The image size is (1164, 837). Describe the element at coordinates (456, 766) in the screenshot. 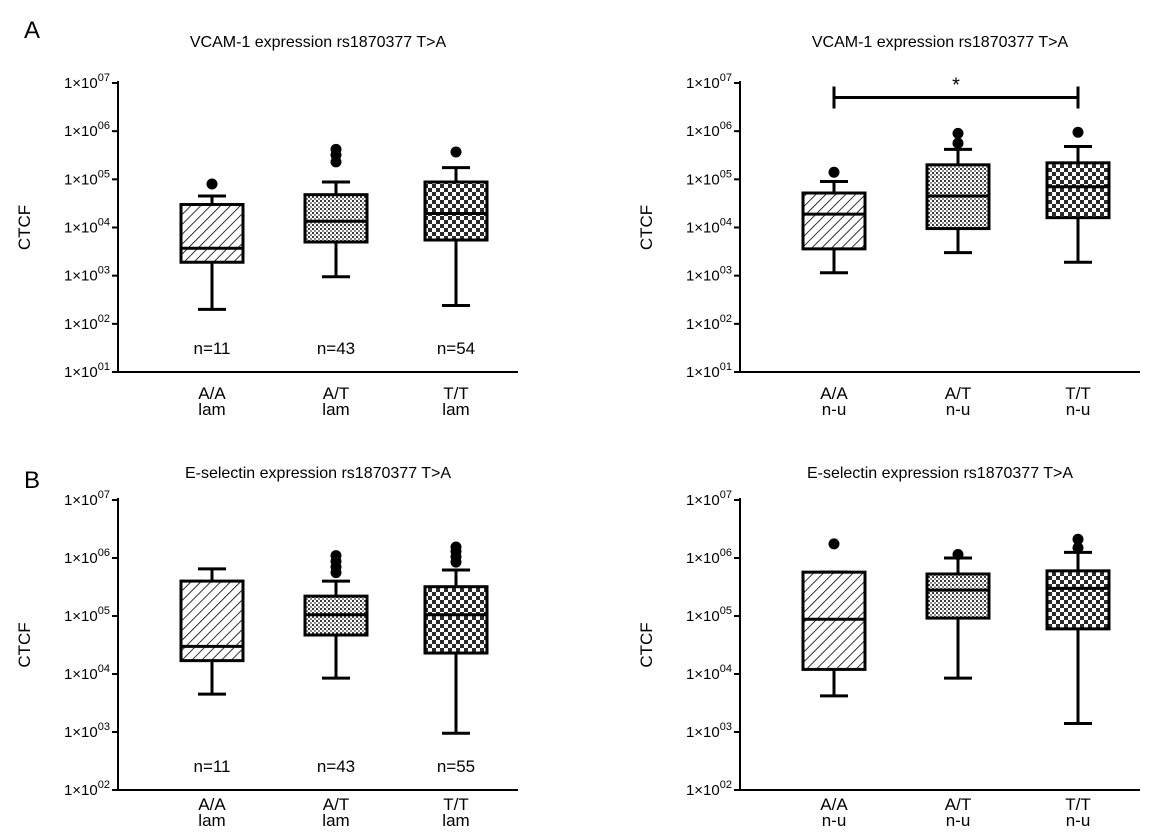

I see `sample-size-label: n=55` at that location.